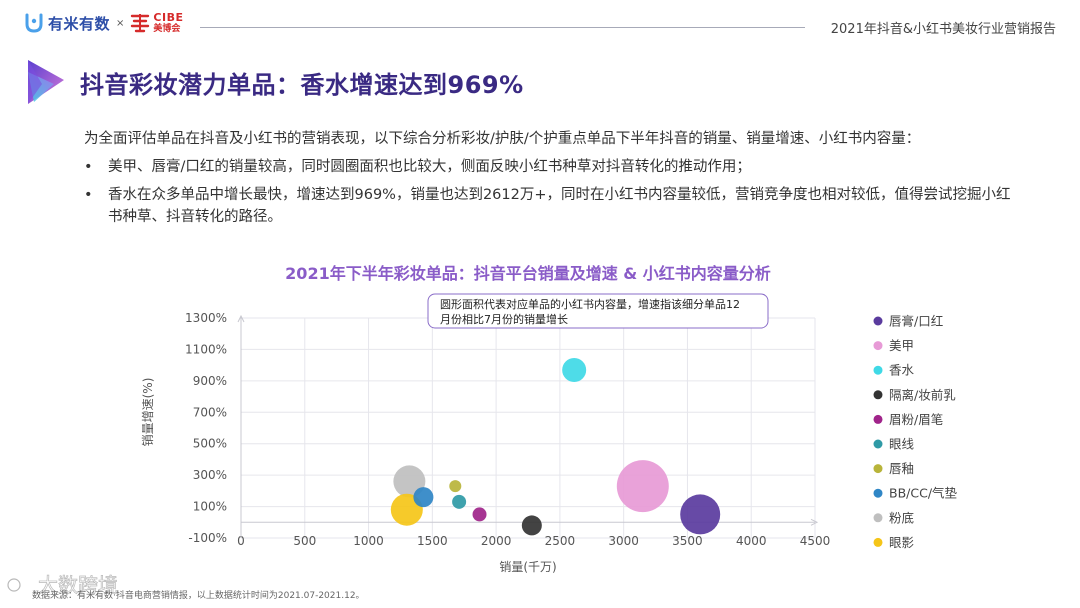  What do you see at coordinates (751, 541) in the screenshot?
I see `x-tick-label: 4000` at bounding box center [751, 541].